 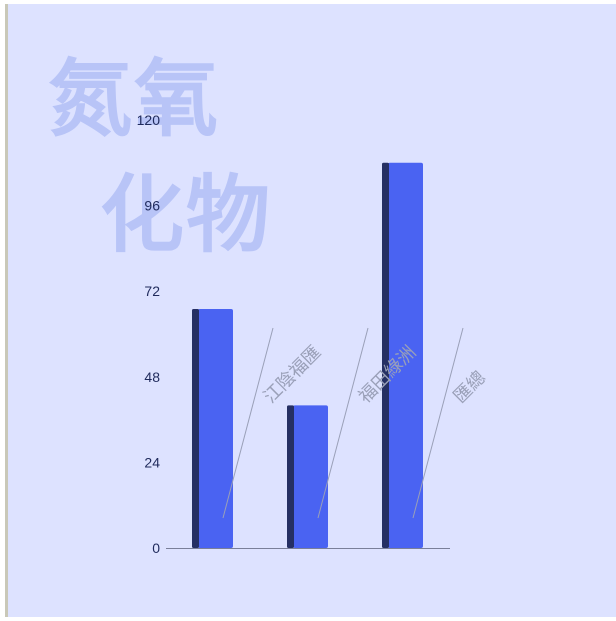 What do you see at coordinates (152, 462) in the screenshot?
I see `y-tick-label: 24` at bounding box center [152, 462].